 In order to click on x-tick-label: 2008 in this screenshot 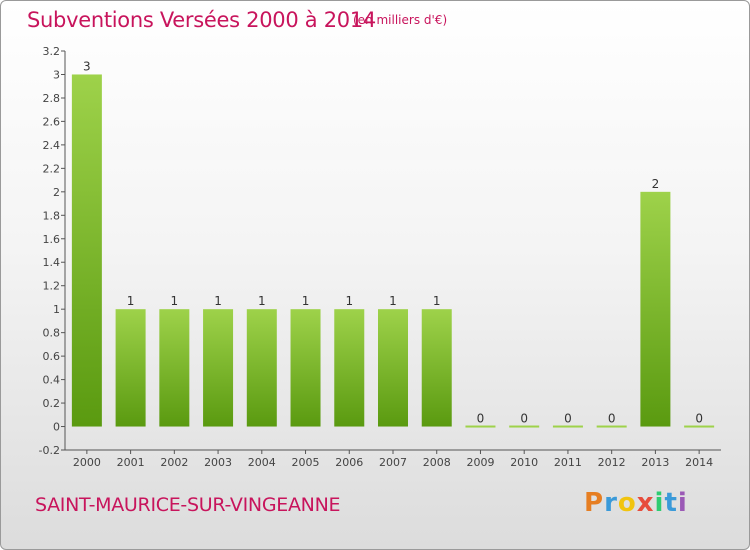, I will do `click(437, 462)`.